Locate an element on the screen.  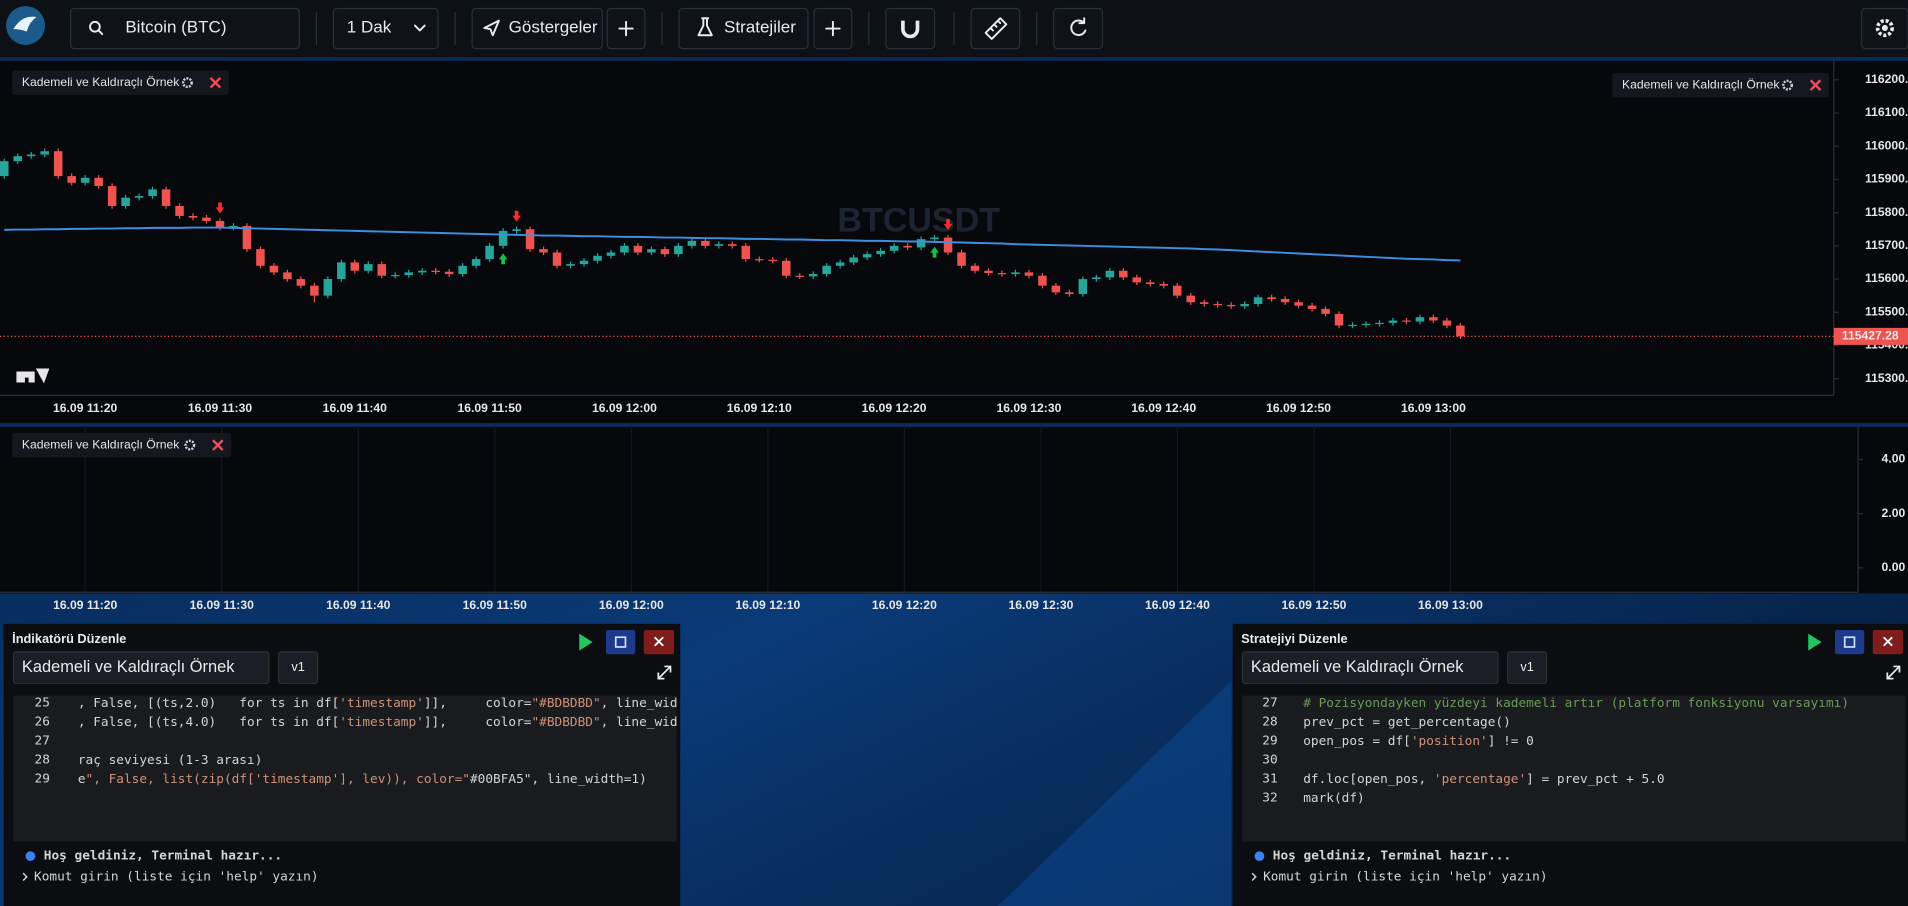
magnet-button is located at coordinates (910, 28).